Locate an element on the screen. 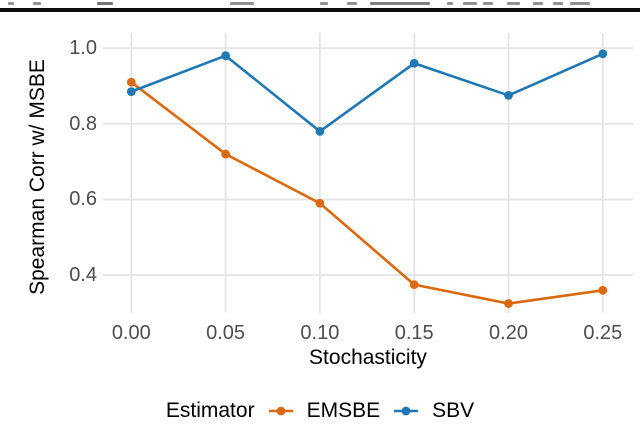  cropped-text-remnants is located at coordinates (320, 3).